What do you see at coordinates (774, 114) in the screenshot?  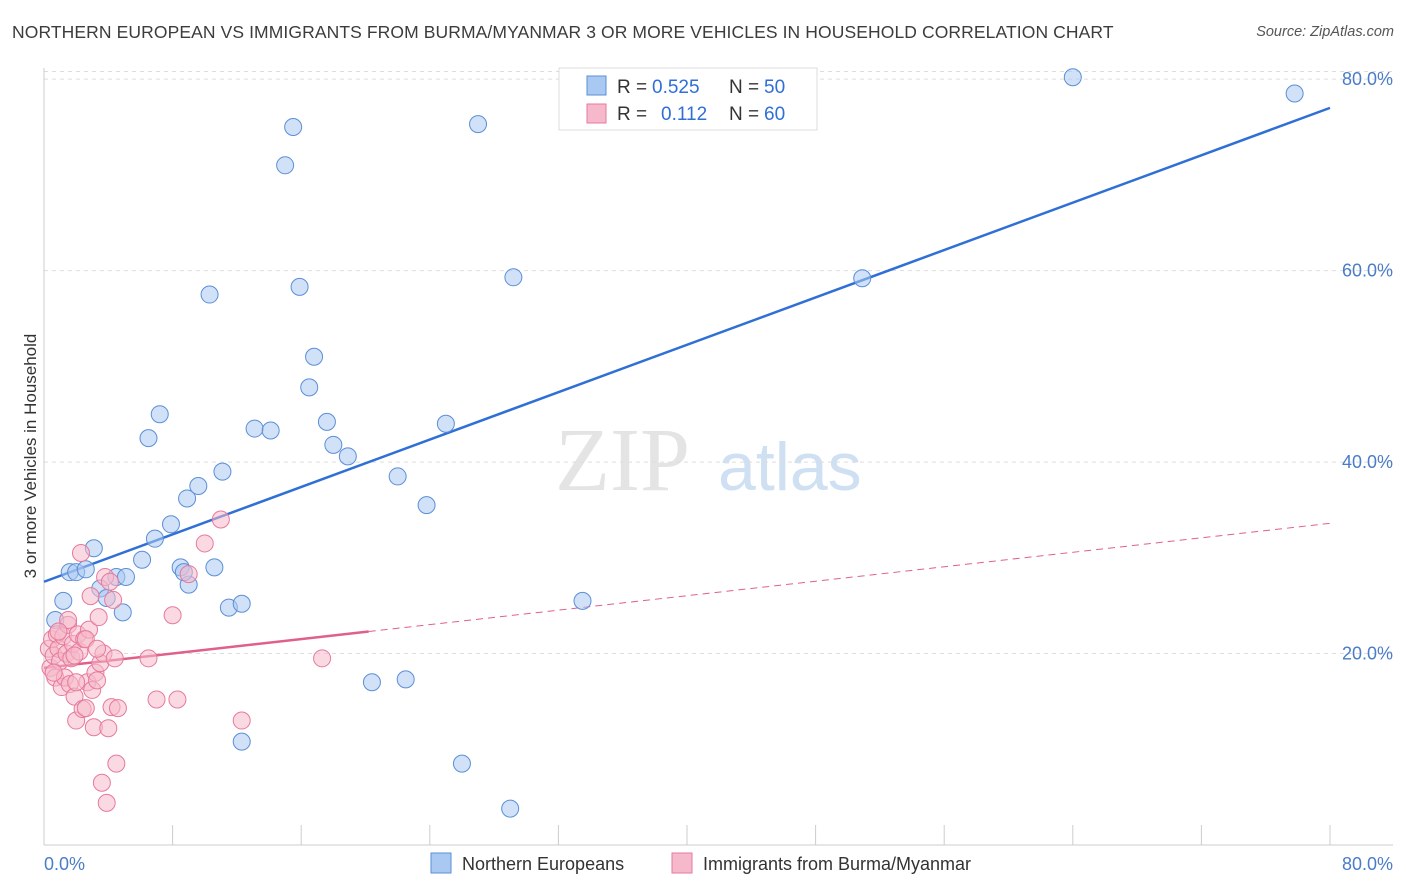 I see `legend-n-value-pink: 60` at bounding box center [774, 114].